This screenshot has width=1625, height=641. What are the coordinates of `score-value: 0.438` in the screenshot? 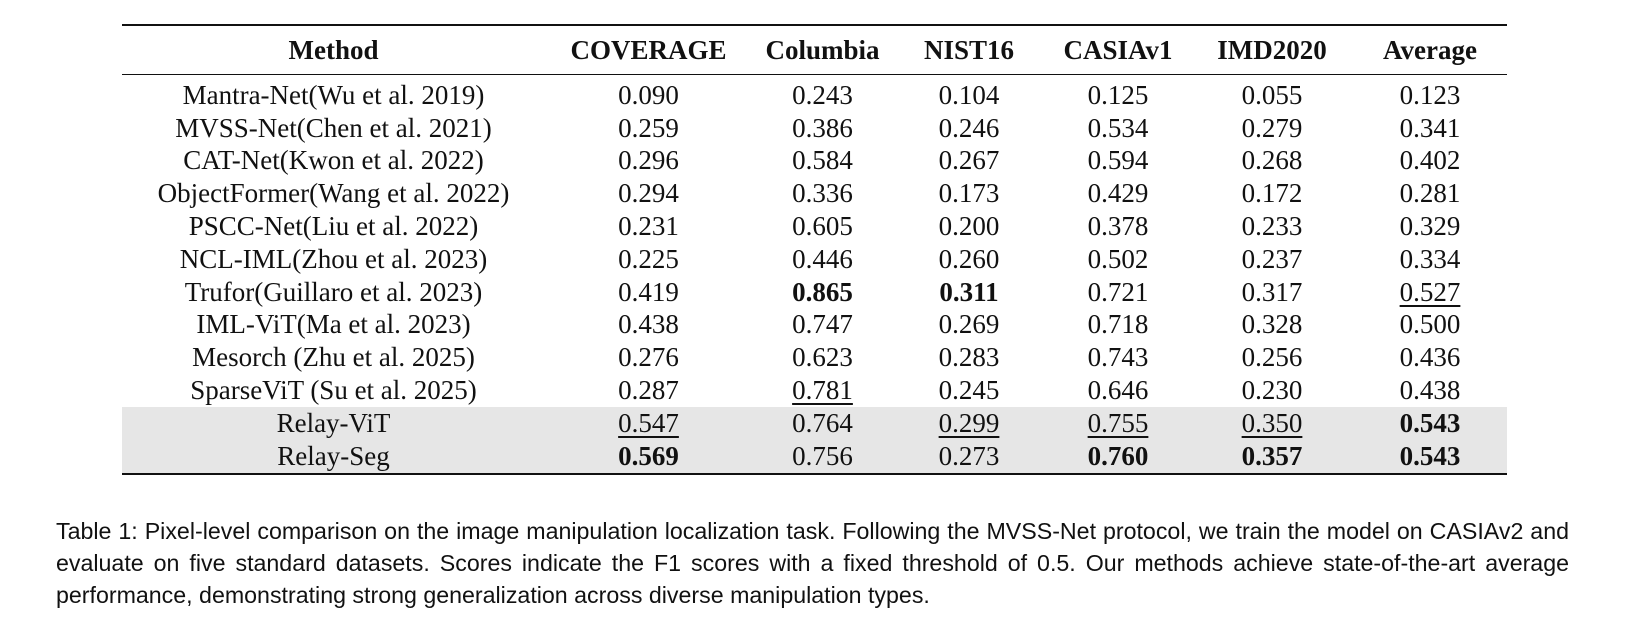 It's located at (1430, 390).